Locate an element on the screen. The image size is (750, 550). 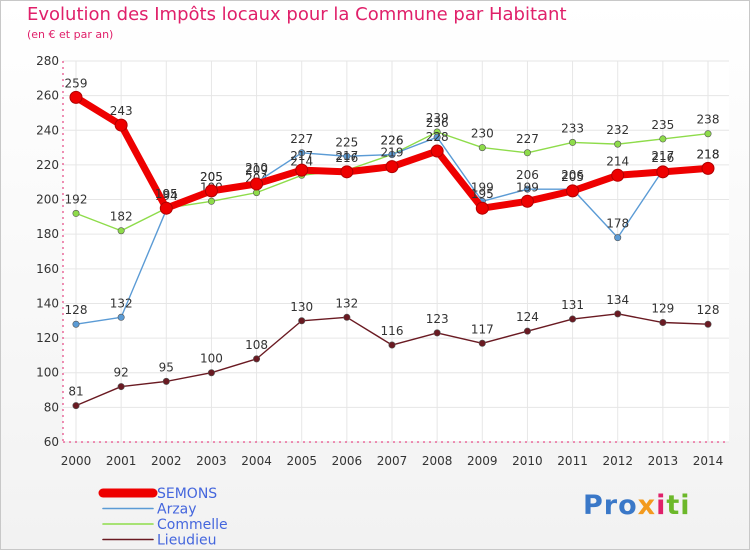
data-label: 232 is located at coordinates (617, 130).